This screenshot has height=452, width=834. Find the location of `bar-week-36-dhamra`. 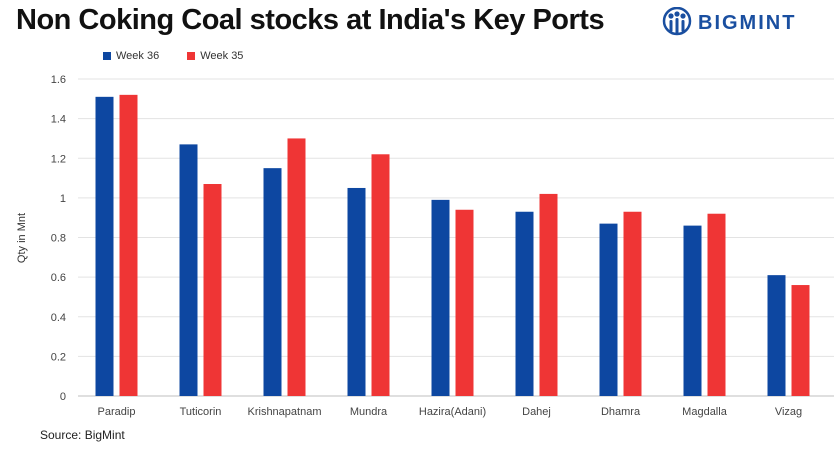

bar-week-36-dhamra is located at coordinates (608, 309).